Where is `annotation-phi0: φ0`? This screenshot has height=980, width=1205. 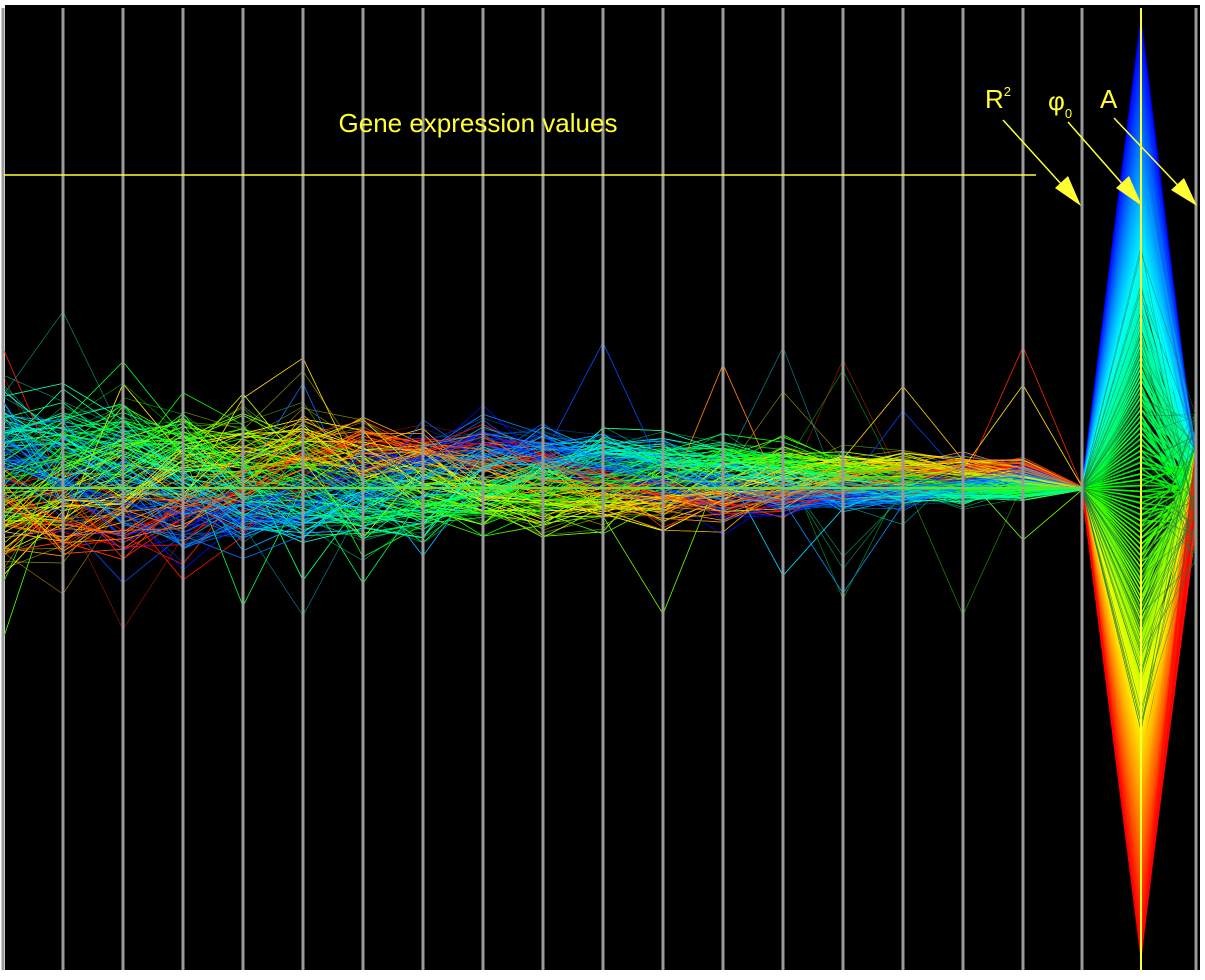 annotation-phi0: φ0 is located at coordinates (1095, 146).